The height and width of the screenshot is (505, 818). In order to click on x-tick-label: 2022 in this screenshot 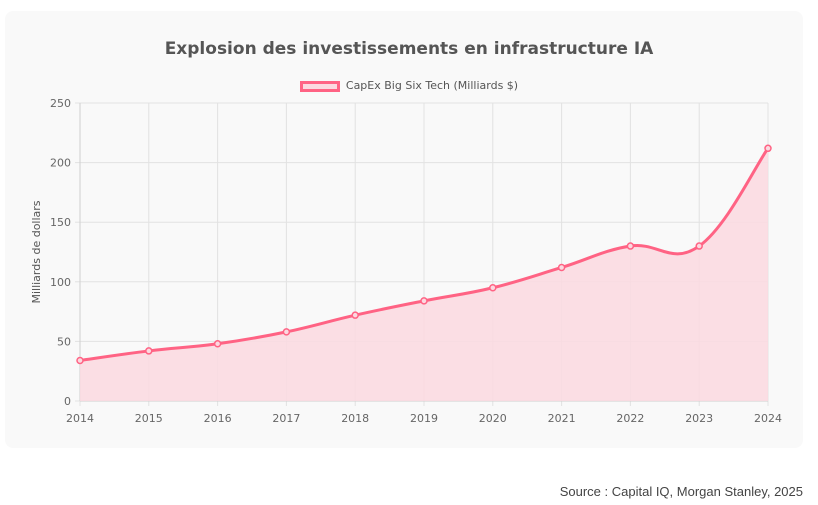, I will do `click(630, 418)`.